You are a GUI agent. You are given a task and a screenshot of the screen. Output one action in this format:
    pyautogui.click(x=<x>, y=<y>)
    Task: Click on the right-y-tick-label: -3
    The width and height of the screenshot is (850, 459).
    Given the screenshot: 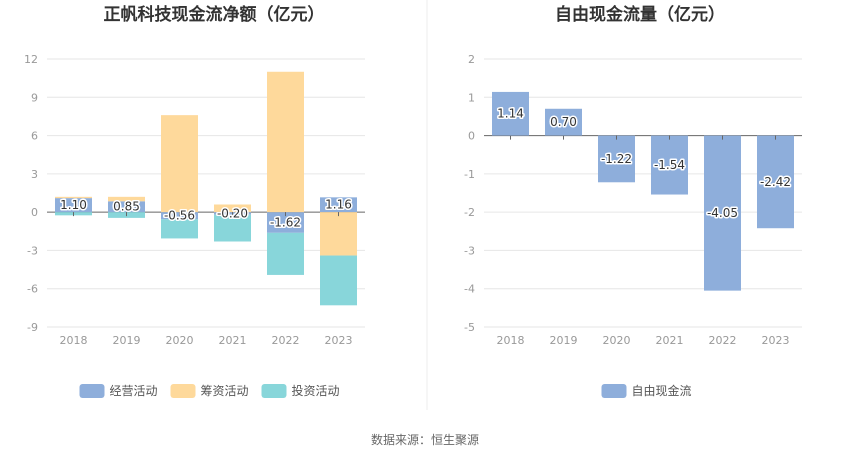 What is the action you would take?
    pyautogui.click(x=469, y=250)
    